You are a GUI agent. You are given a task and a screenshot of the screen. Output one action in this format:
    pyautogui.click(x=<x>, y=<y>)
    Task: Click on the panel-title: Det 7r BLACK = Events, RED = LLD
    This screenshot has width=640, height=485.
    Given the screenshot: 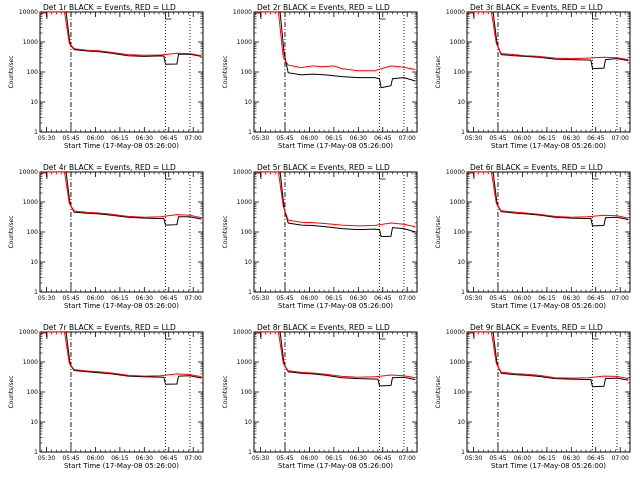 What is the action you would take?
    pyautogui.click(x=109, y=327)
    